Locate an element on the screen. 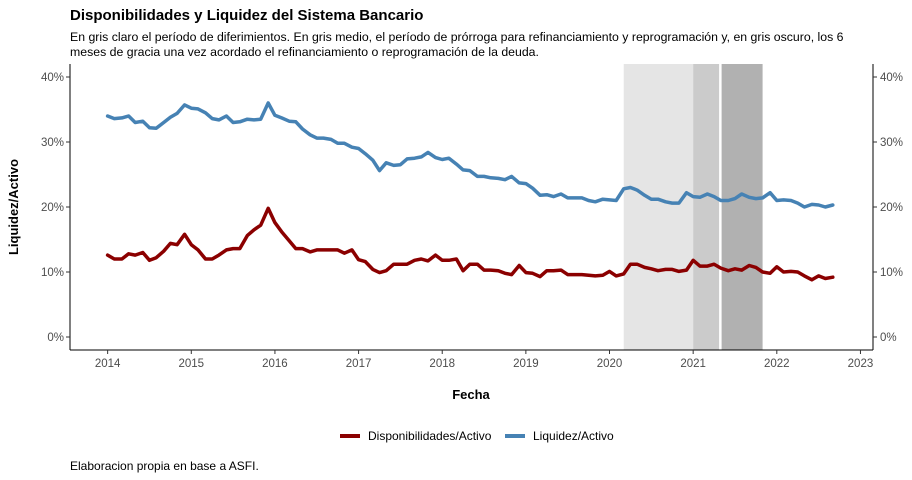  x-tick-label: 2016 is located at coordinates (275, 364).